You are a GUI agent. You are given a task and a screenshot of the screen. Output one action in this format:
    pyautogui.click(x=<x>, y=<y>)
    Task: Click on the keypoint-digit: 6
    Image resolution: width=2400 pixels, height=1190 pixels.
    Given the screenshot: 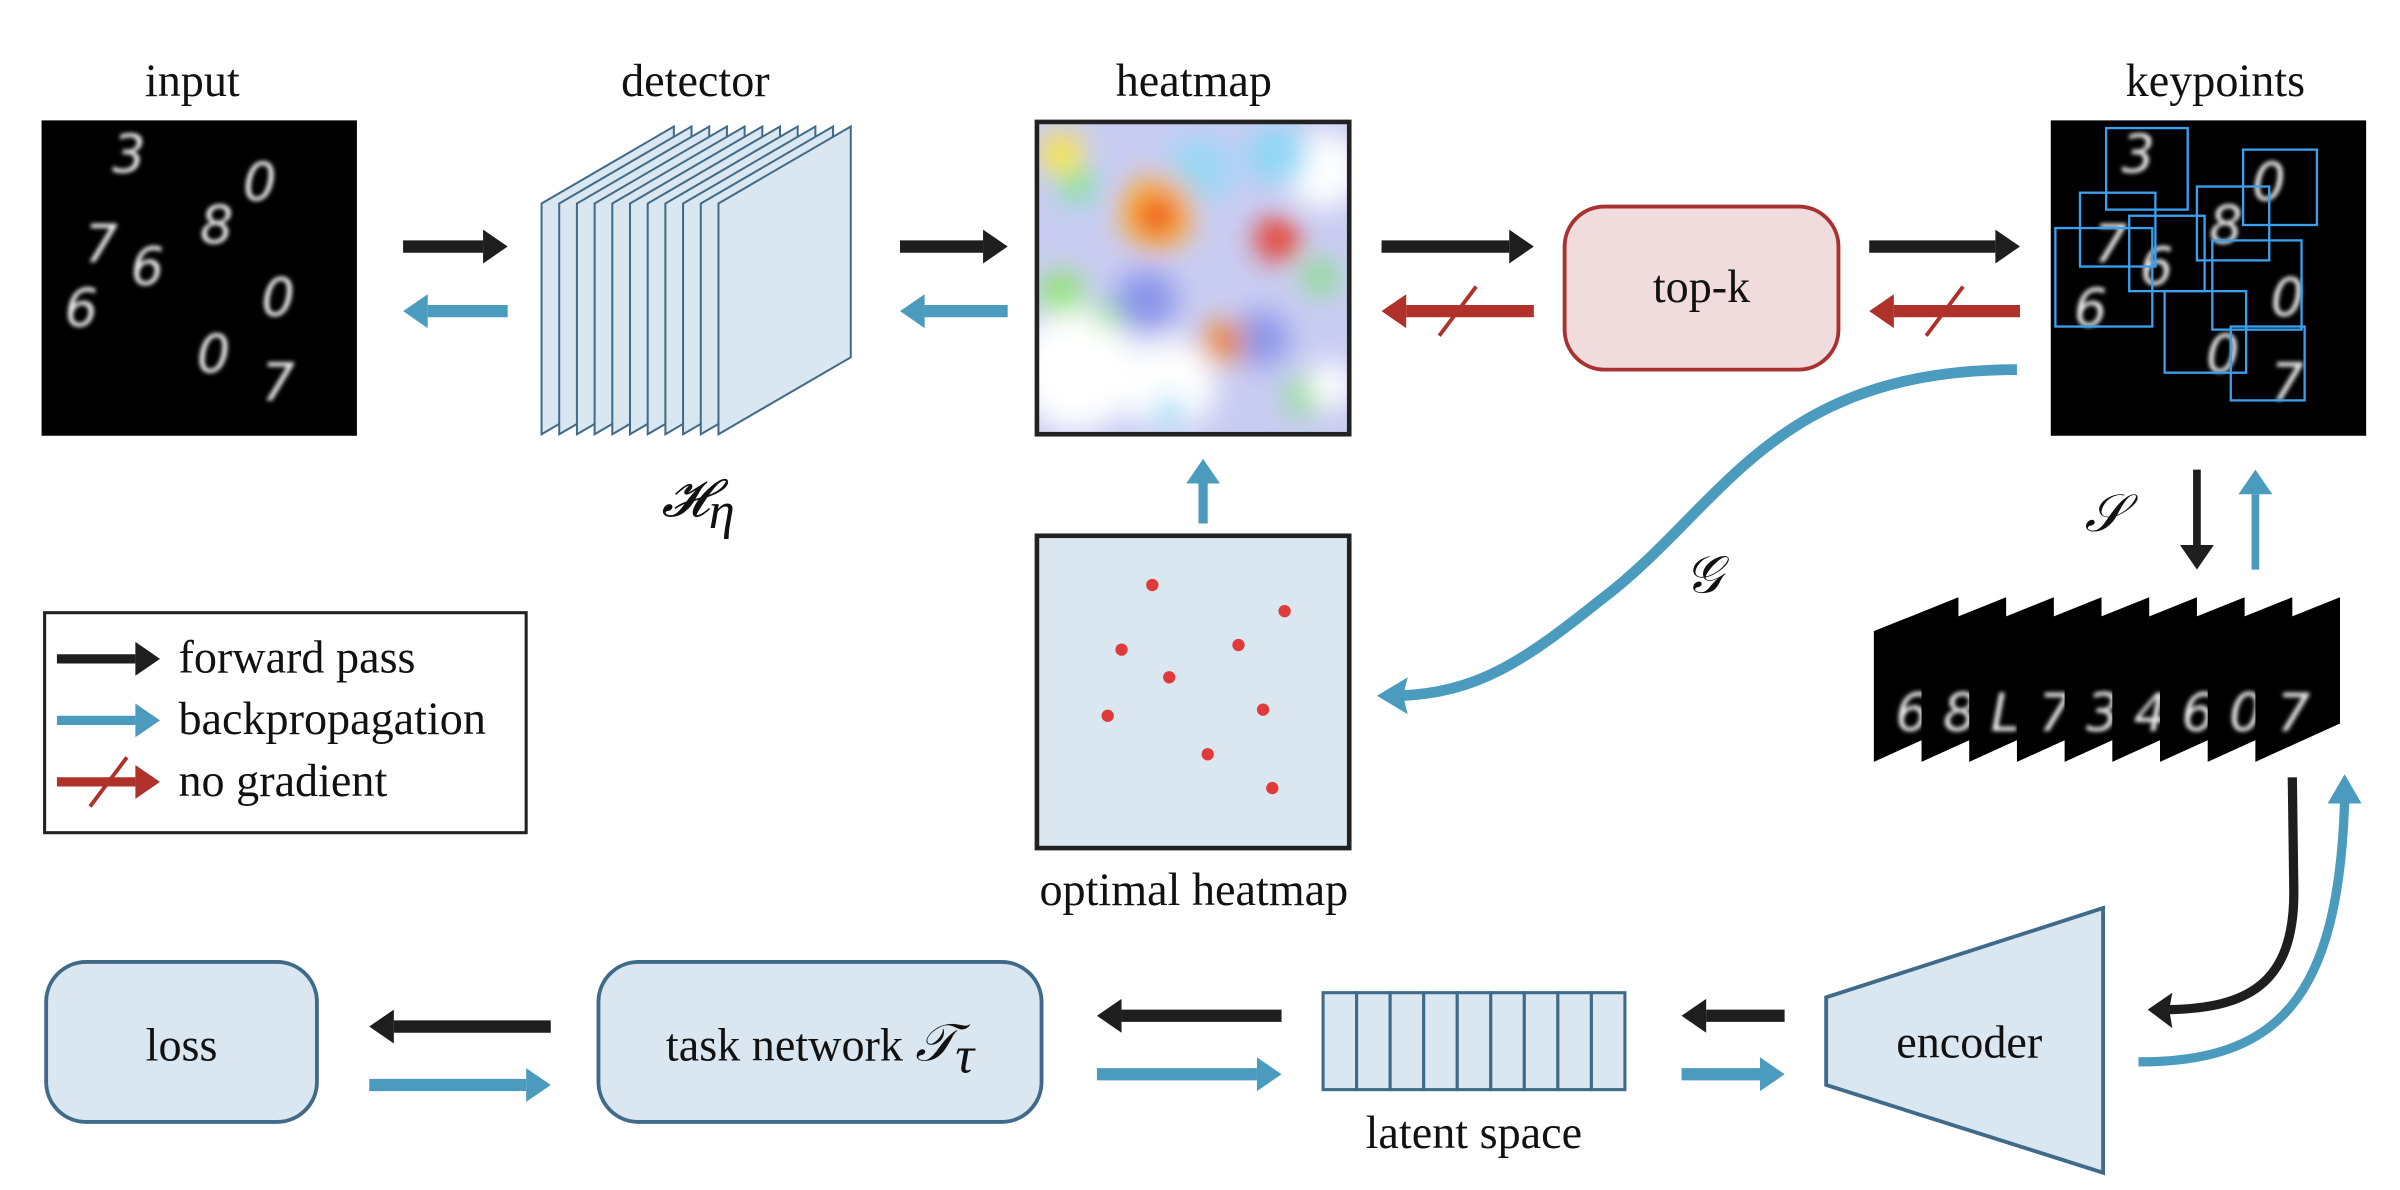 What is the action you would take?
    pyautogui.click(x=2090, y=309)
    